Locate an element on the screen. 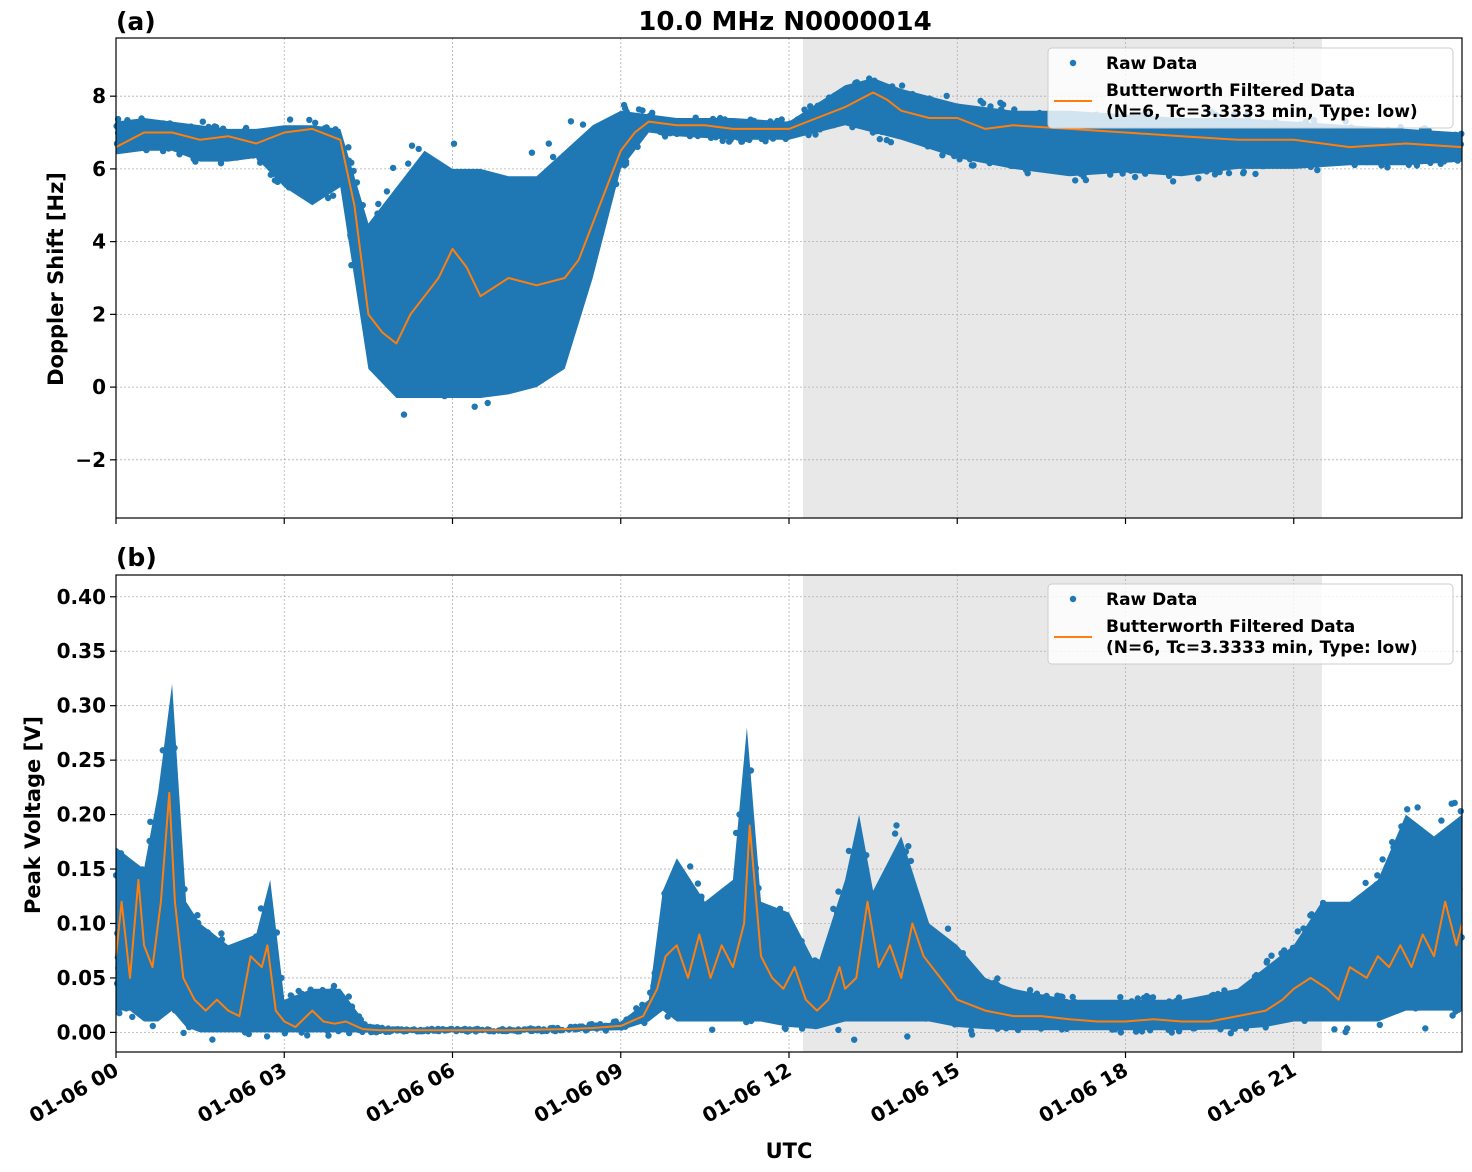 The image size is (1472, 1172). x-axis-label: UTC is located at coordinates (789, 1151).